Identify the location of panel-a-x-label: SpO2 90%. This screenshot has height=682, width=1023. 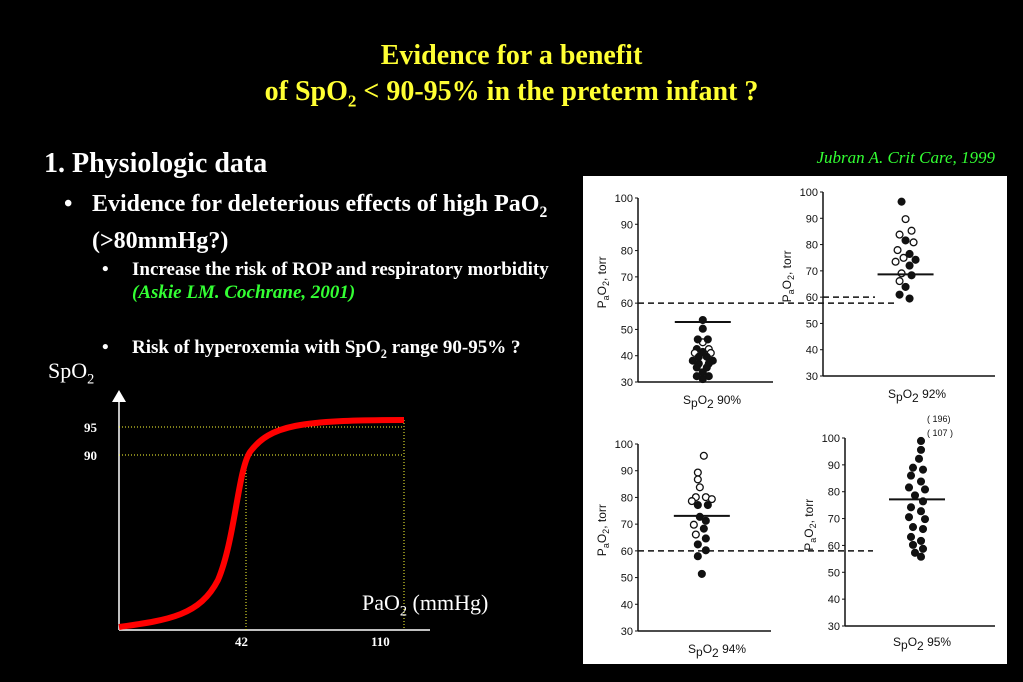
(712, 402).